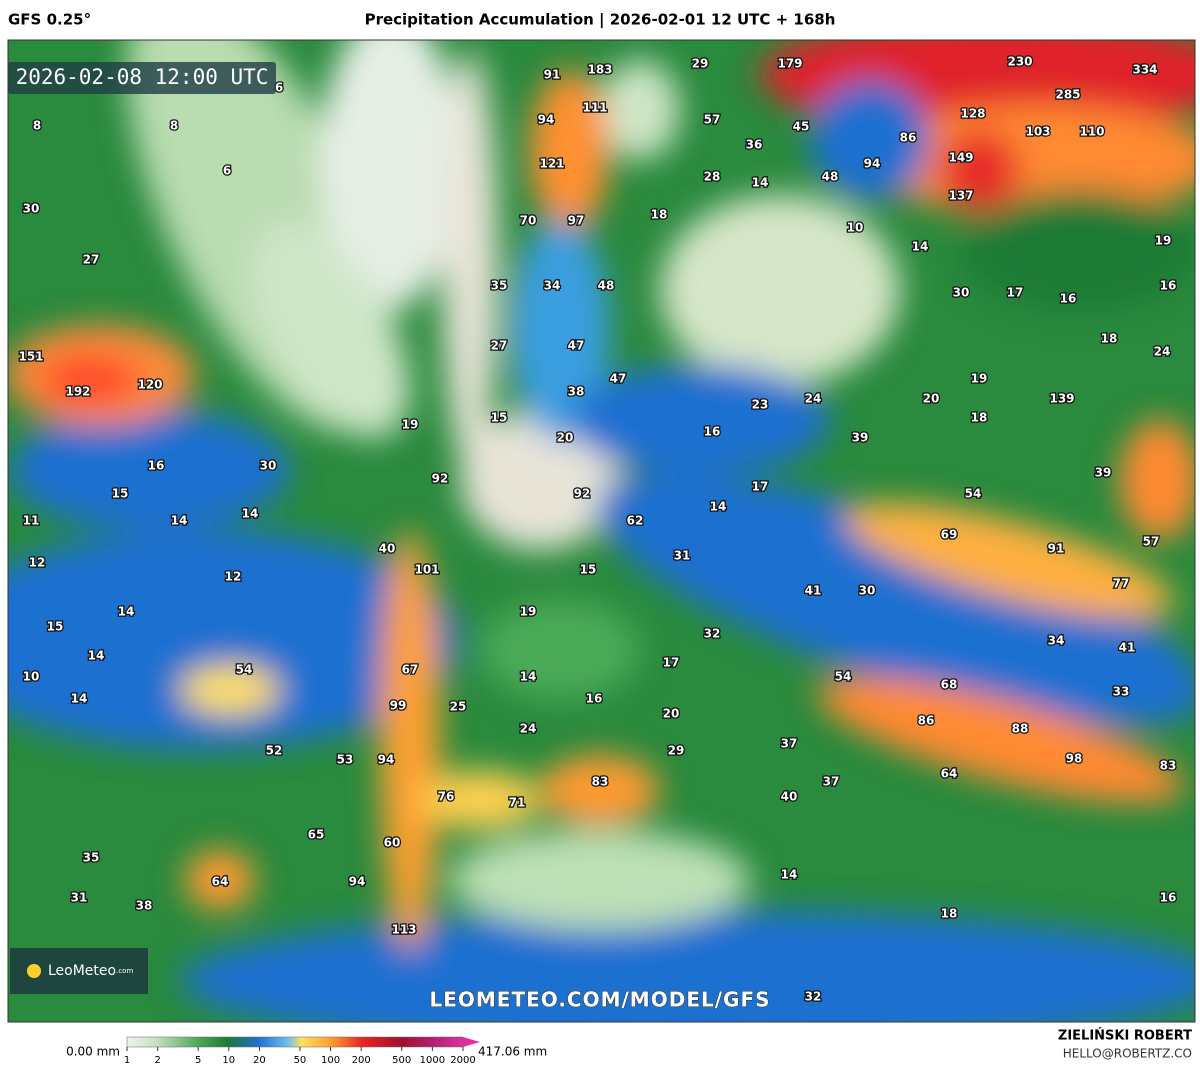  What do you see at coordinates (618, 379) in the screenshot?
I see `precip-label: 47` at bounding box center [618, 379].